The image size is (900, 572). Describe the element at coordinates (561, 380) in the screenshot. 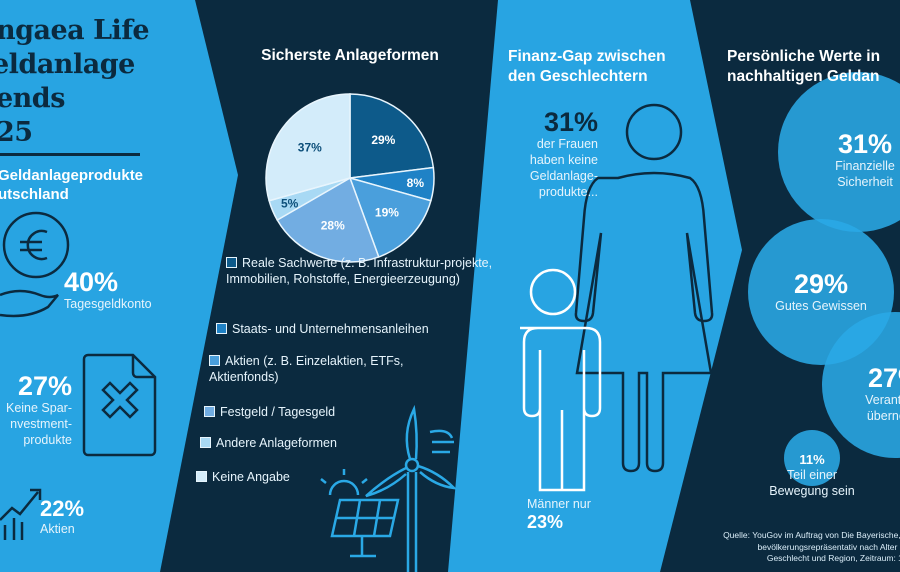

I see `man-figure-icon` at that location.